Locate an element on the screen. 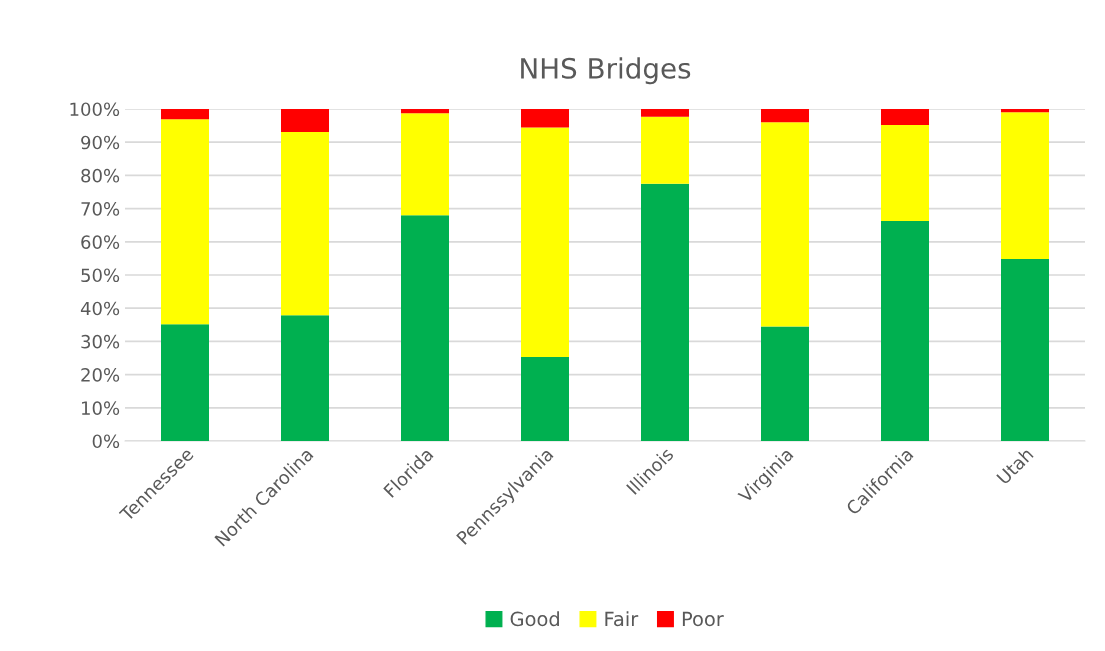 The image size is (1105, 651). y-tick-label: 10% is located at coordinates (100, 408).